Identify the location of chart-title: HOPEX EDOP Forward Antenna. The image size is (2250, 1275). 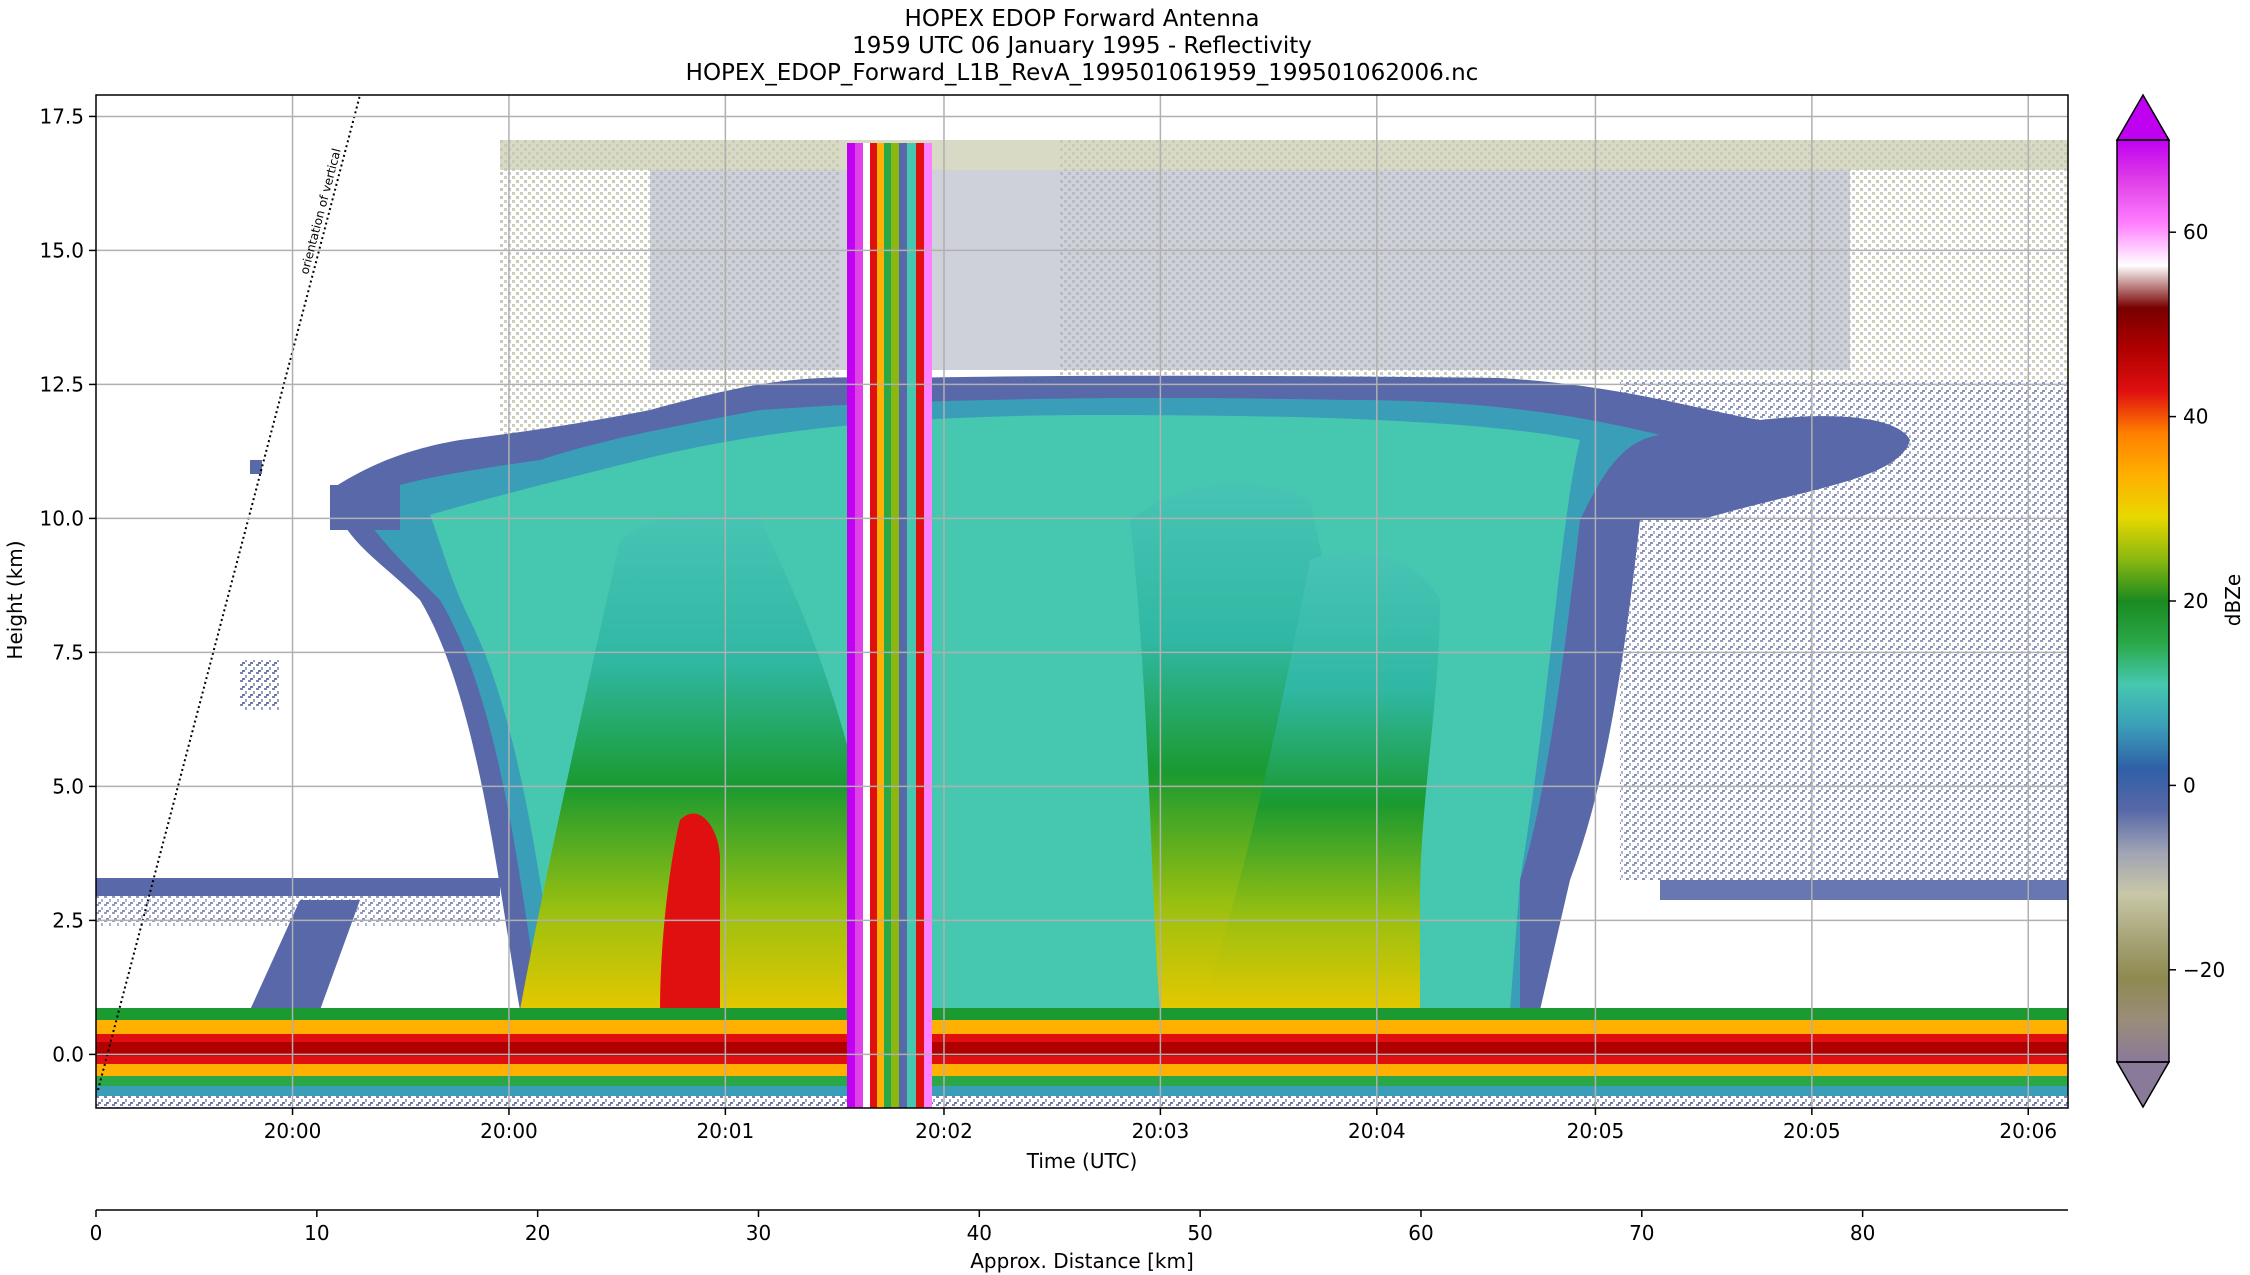
(1082, 19).